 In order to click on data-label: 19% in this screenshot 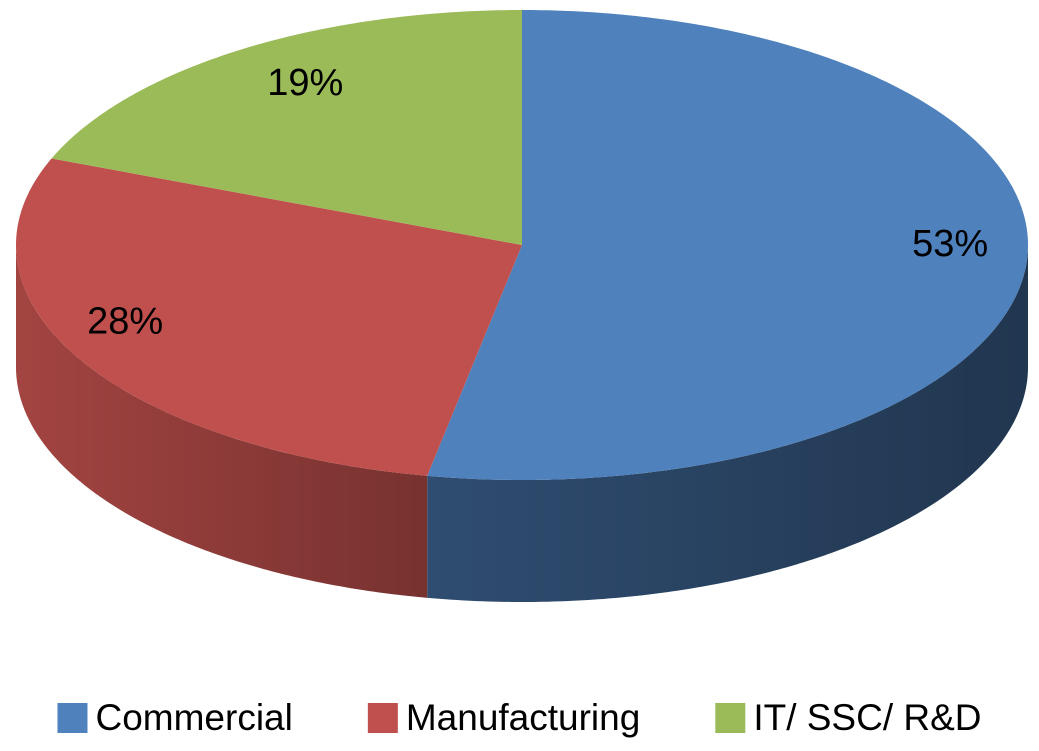, I will do `click(305, 83)`.